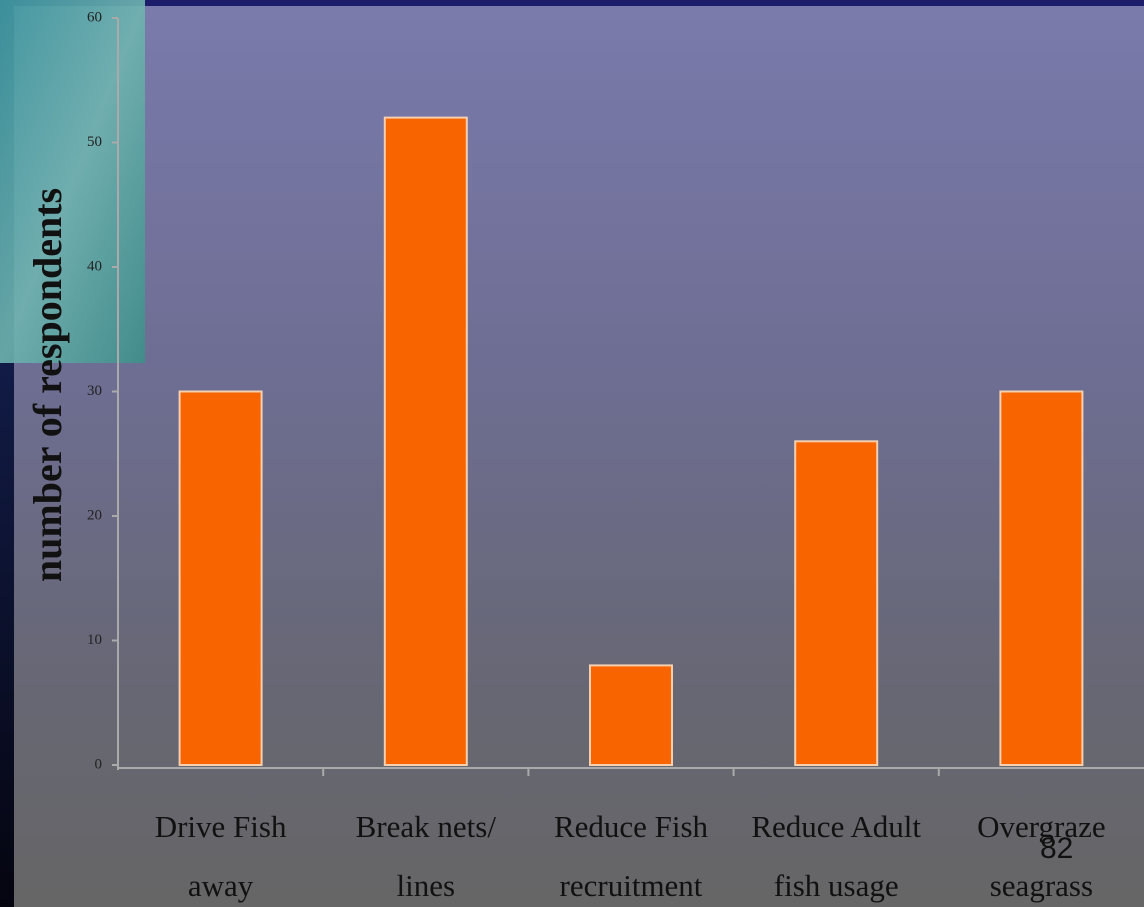 The width and height of the screenshot is (1144, 907). I want to click on top-border, so click(572, 3).